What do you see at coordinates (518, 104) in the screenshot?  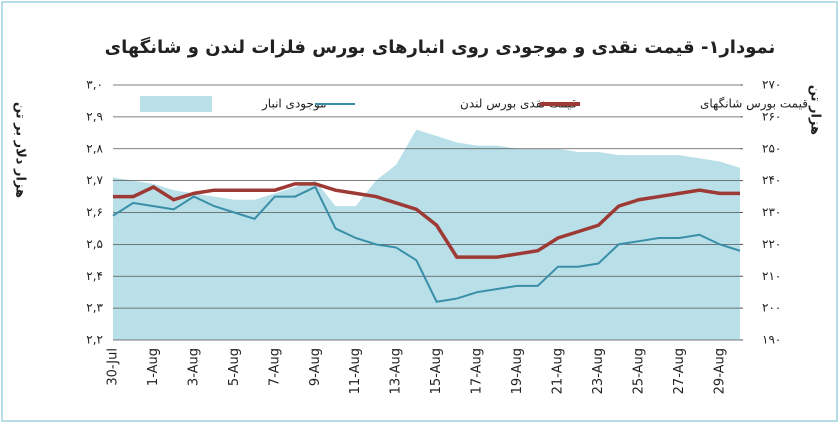 I see `legend-label: قیمت نقدی بورس لندن` at bounding box center [518, 104].